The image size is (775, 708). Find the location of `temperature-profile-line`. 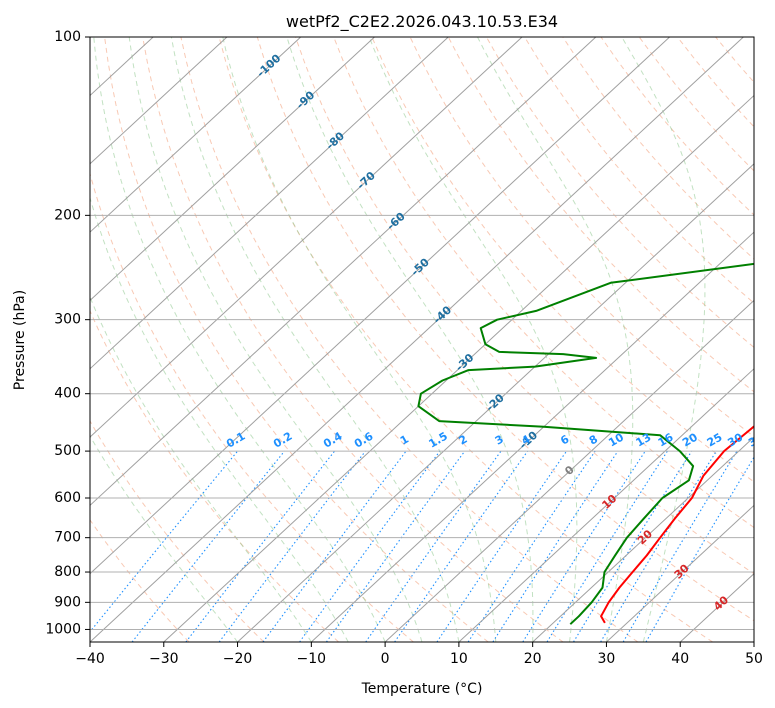

temperature-profile-line is located at coordinates (677, 524).